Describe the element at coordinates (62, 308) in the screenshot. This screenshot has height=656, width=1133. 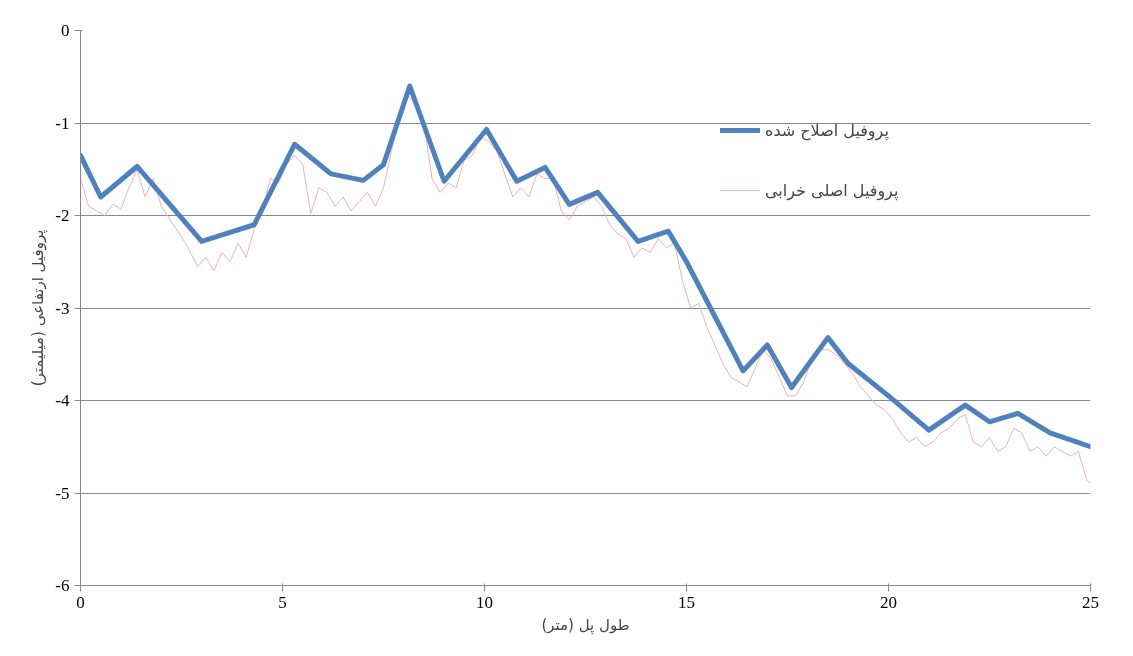
I see `y-tick-label: -3` at that location.